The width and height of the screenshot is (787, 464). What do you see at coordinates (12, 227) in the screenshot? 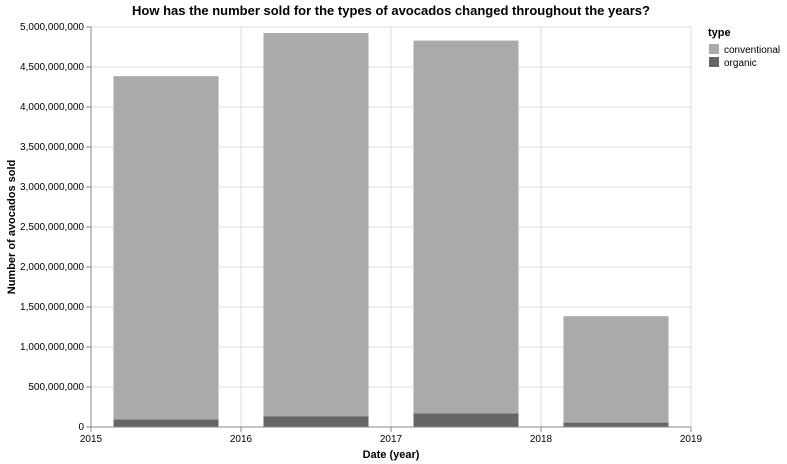
I see `y-axis-title: Number of avocados sold` at bounding box center [12, 227].